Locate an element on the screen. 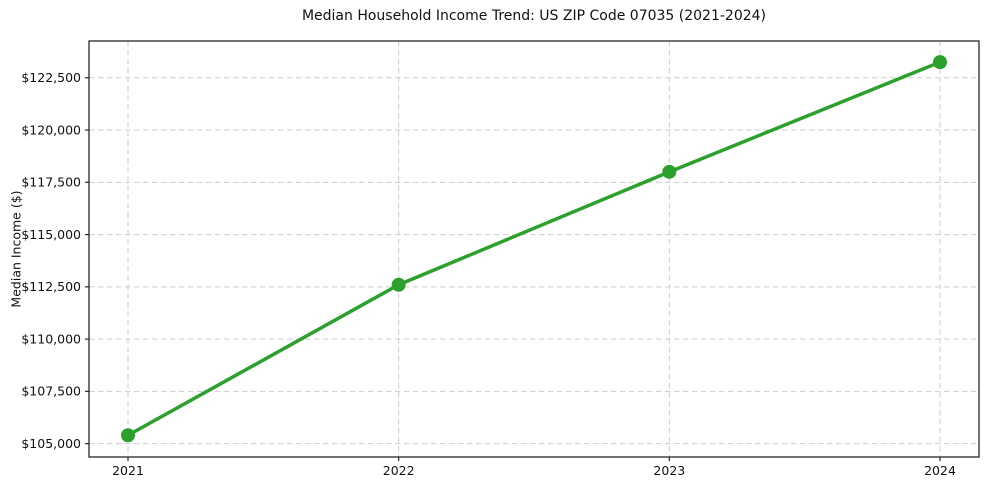 This screenshot has height=490, width=989. y-tick-label: $117,500 is located at coordinates (51, 182).